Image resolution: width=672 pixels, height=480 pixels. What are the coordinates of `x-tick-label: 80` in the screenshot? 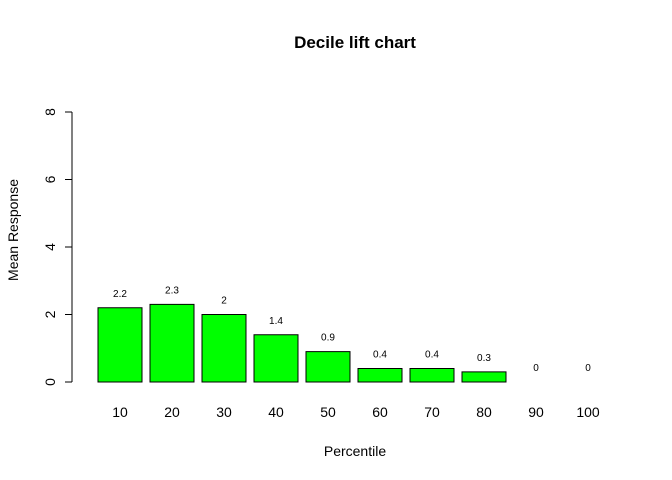 It's located at (484, 412).